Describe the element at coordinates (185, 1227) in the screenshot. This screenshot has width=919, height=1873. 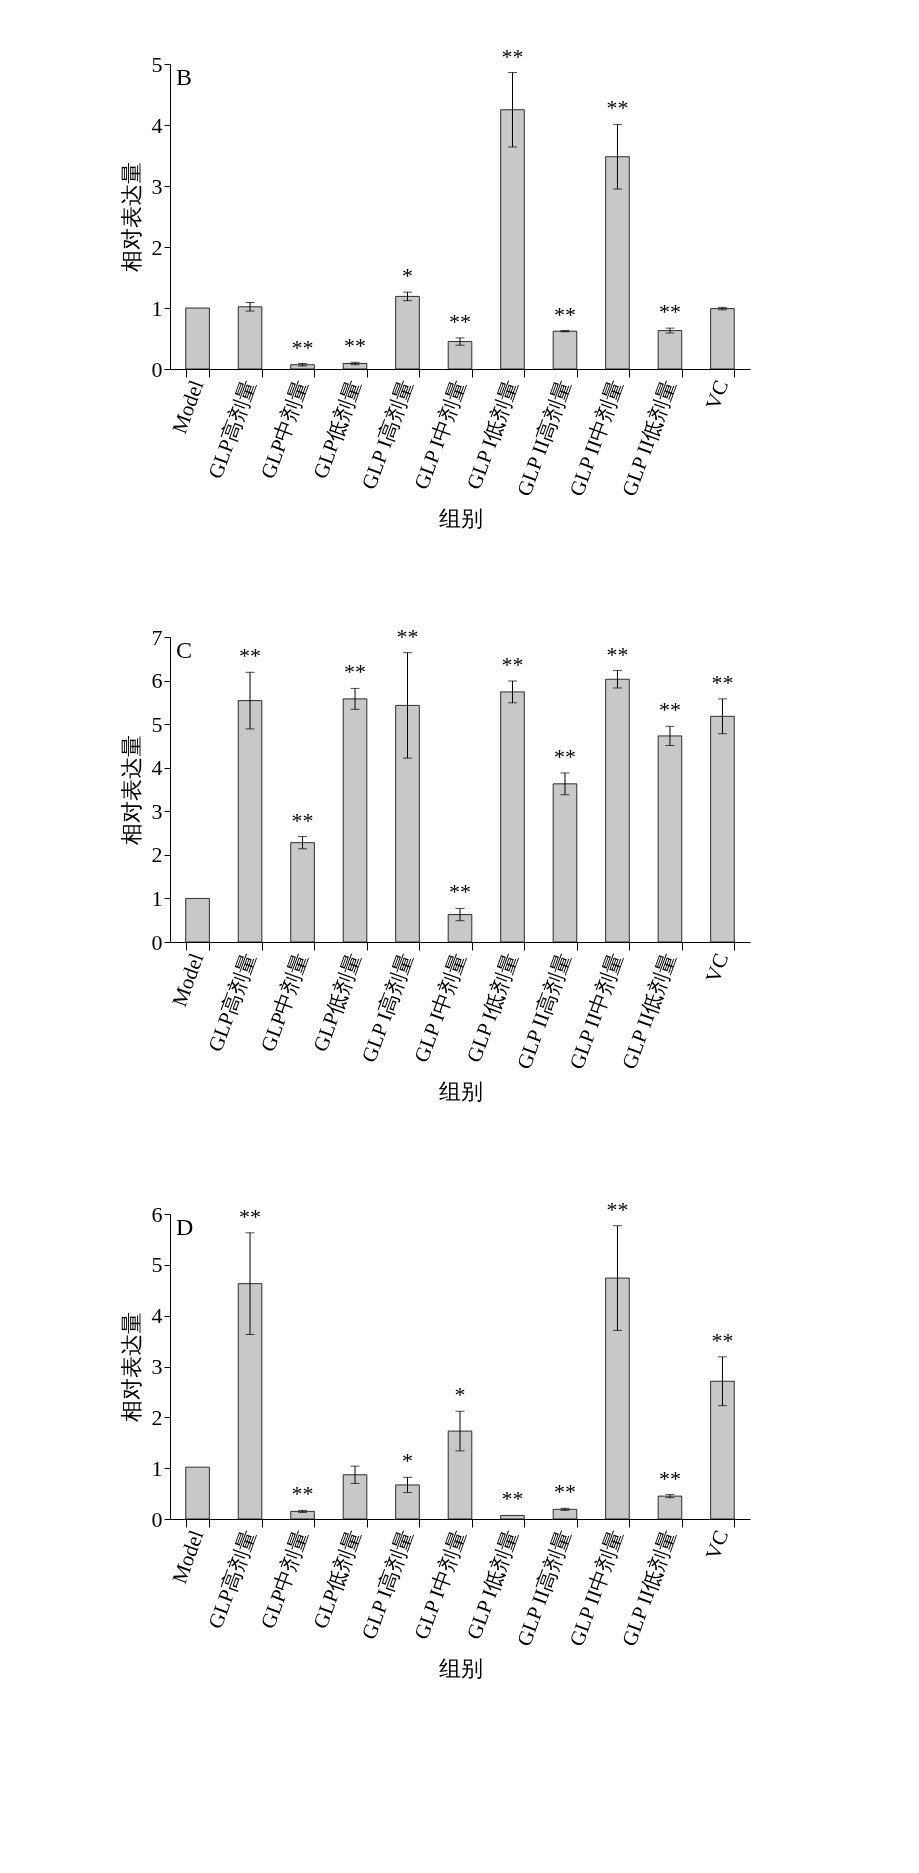
I see `chart-title: D` at that location.